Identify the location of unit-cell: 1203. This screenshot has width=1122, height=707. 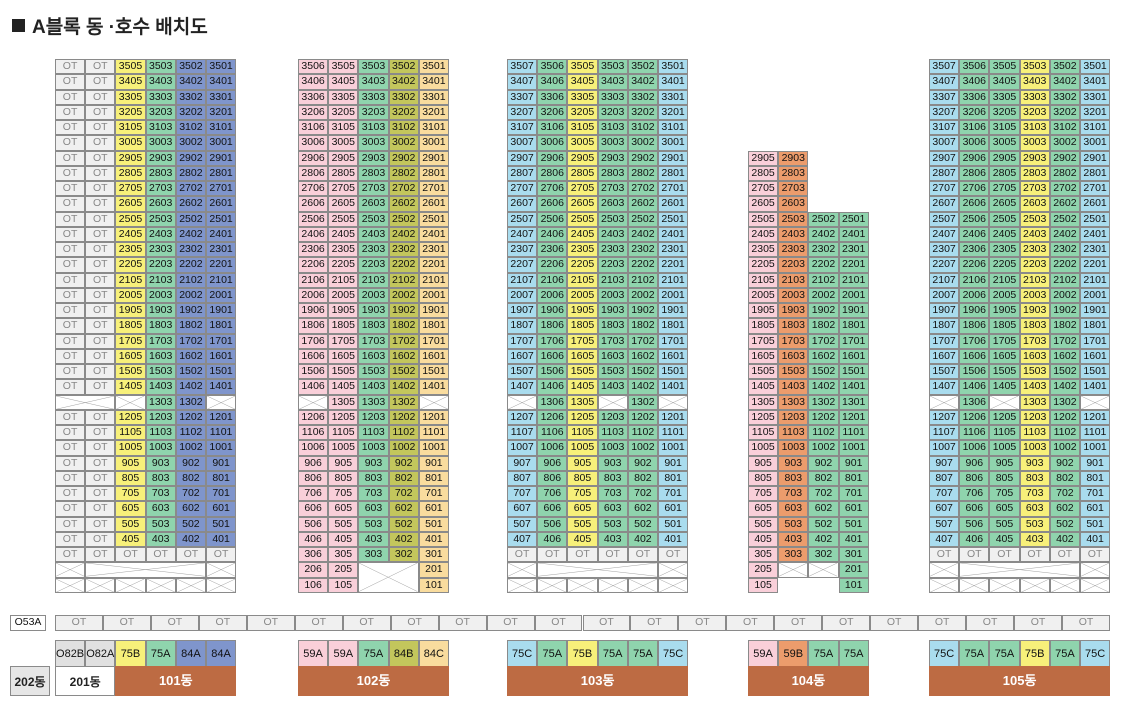
(793, 417).